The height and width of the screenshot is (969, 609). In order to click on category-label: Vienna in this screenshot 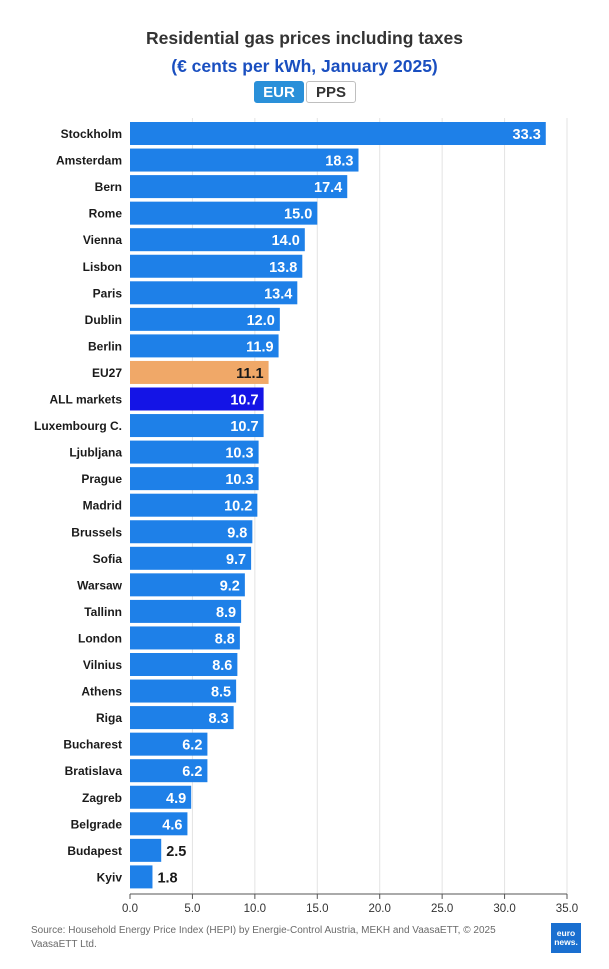, I will do `click(102, 240)`.